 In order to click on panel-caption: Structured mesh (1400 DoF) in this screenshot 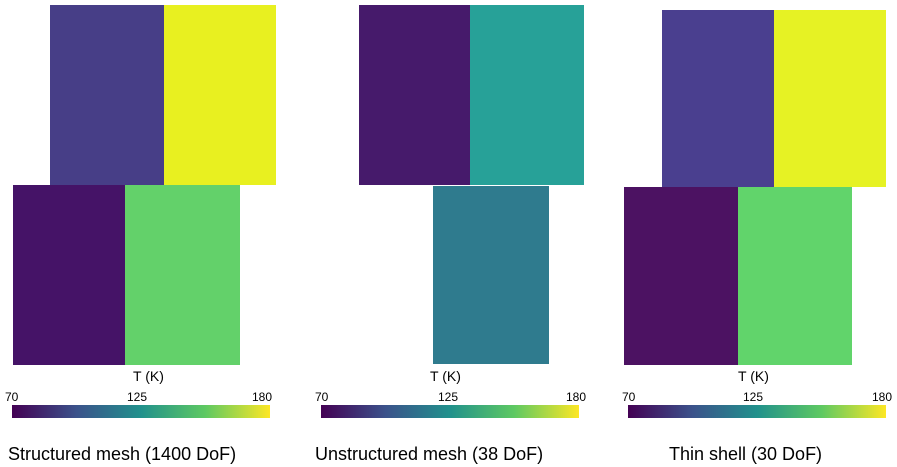, I will do `click(122, 454)`.